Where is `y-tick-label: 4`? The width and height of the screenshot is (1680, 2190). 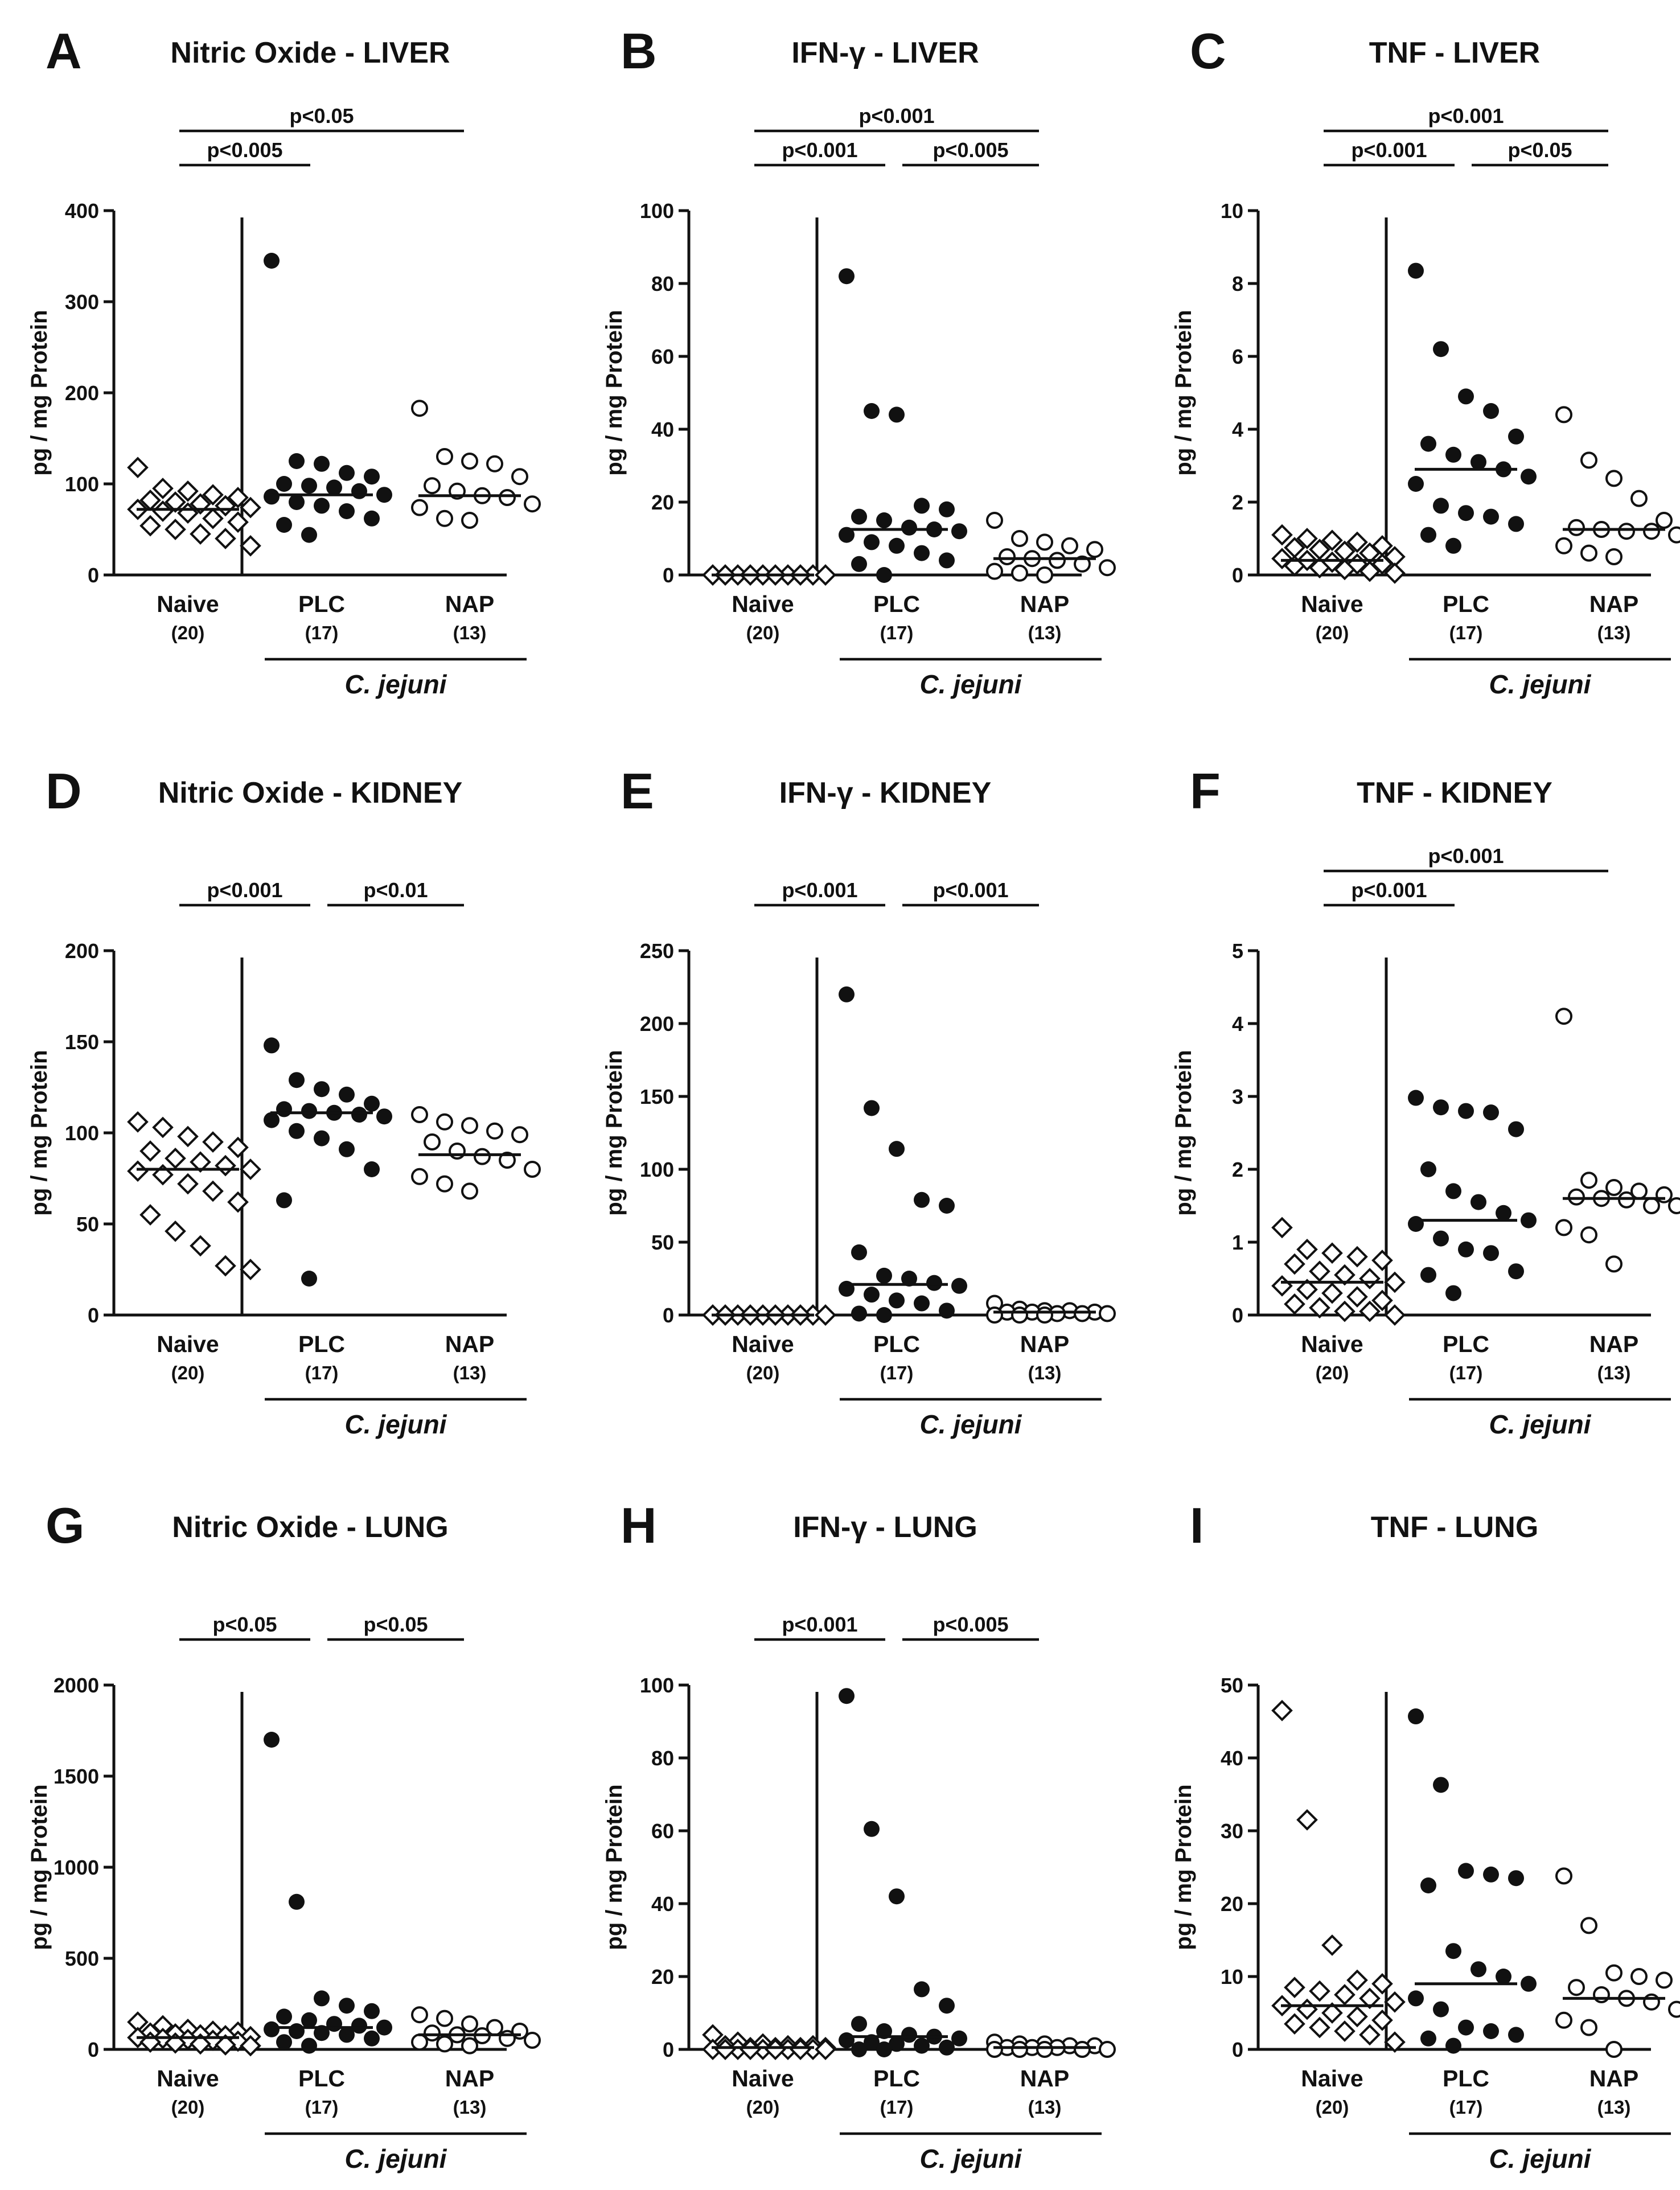 y-tick-label: 4 is located at coordinates (1237, 1024).